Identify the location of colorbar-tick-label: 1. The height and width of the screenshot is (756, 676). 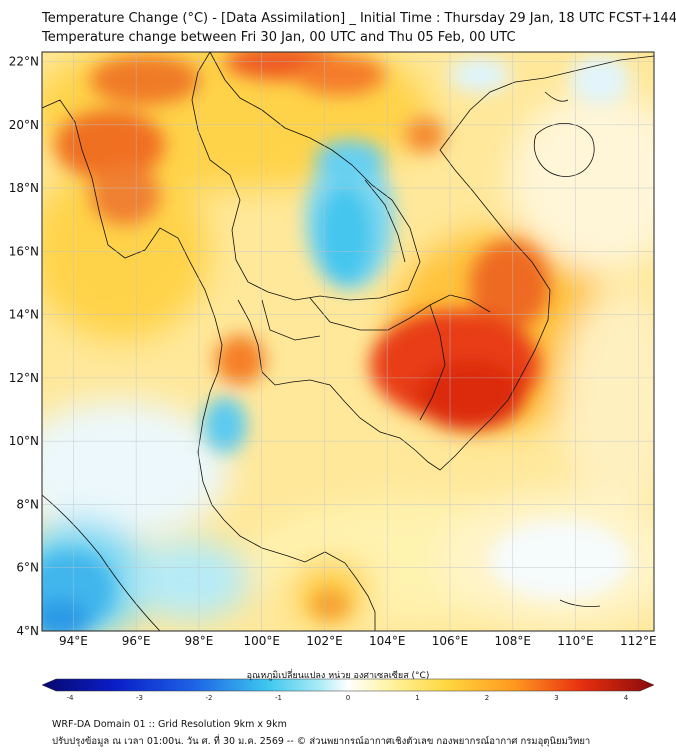
(417, 698).